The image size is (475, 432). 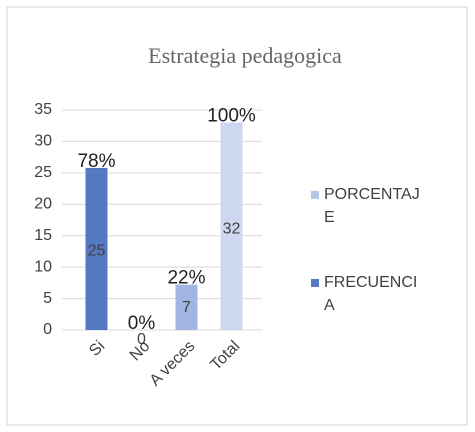 I want to click on data-label: 25, so click(x=97, y=251).